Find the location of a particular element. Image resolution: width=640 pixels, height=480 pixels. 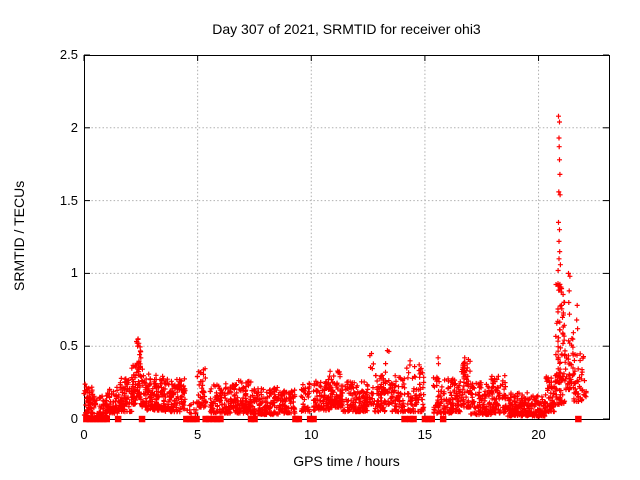

x-tick-label: 10 is located at coordinates (311, 434).